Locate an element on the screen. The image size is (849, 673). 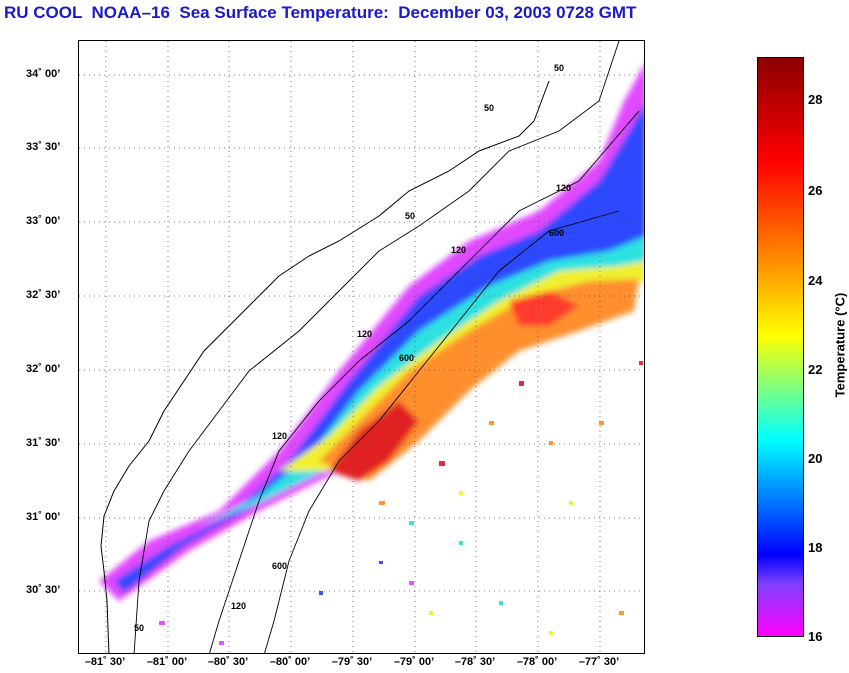
colorbar-tick-label: 24 is located at coordinates (815, 280).